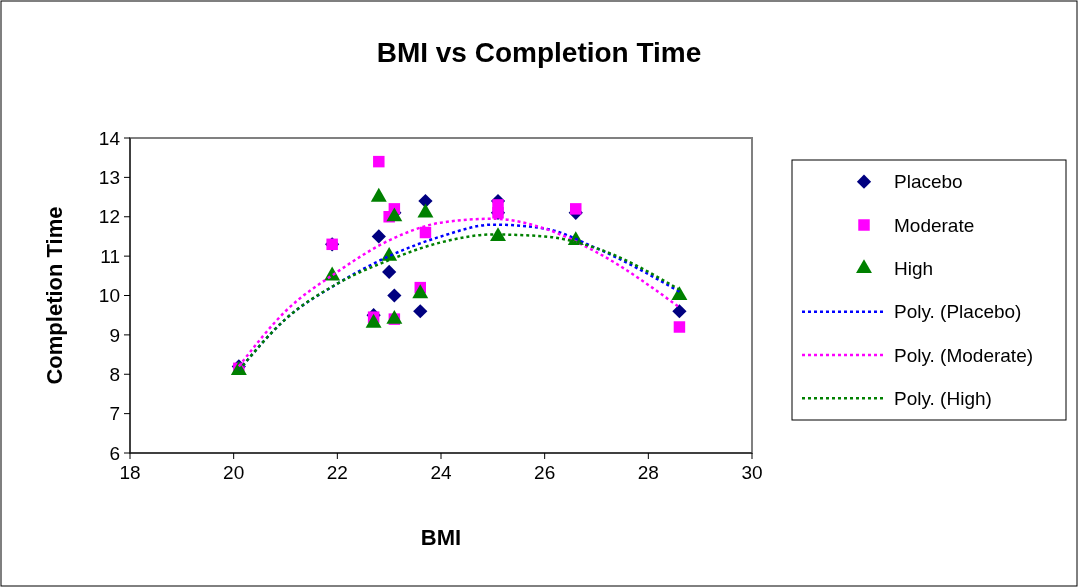 Image resolution: width=1078 pixels, height=587 pixels. Describe the element at coordinates (928, 182) in the screenshot. I see `legend-label: Placebo` at that location.